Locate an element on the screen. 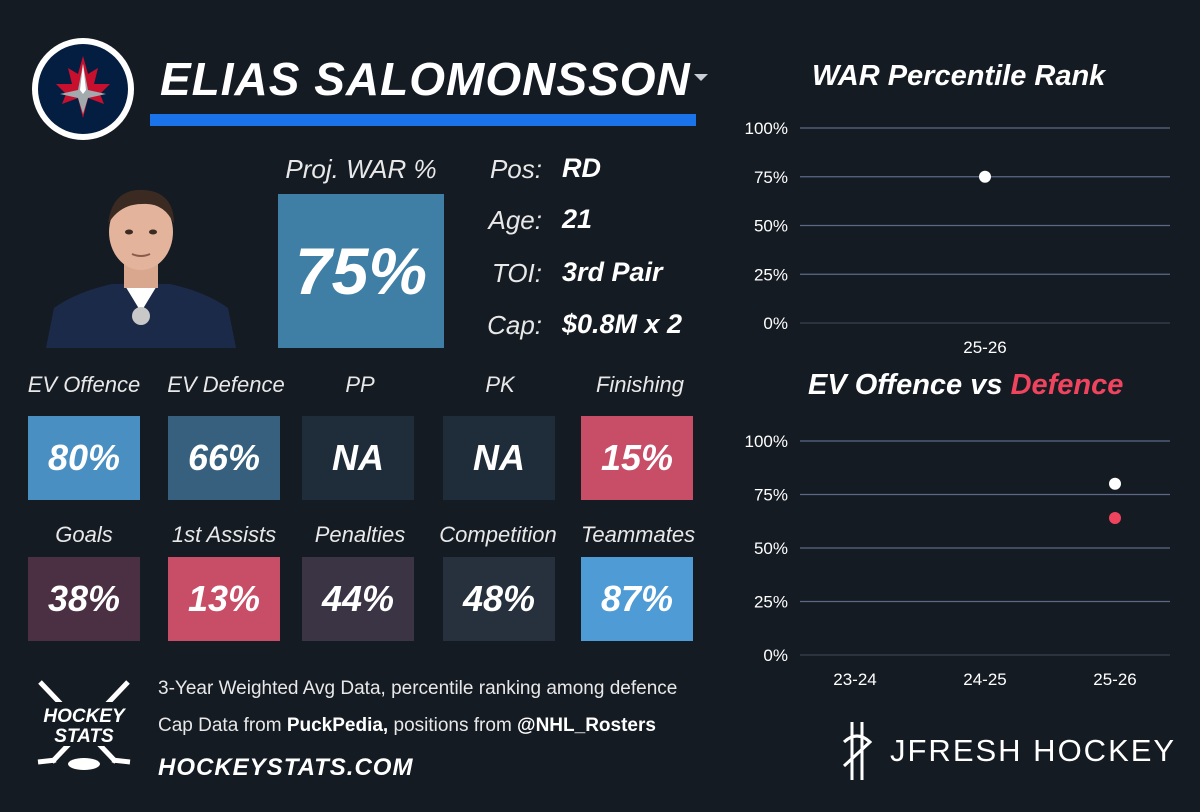 The image size is (1200, 812). team-logo is located at coordinates (83, 89).